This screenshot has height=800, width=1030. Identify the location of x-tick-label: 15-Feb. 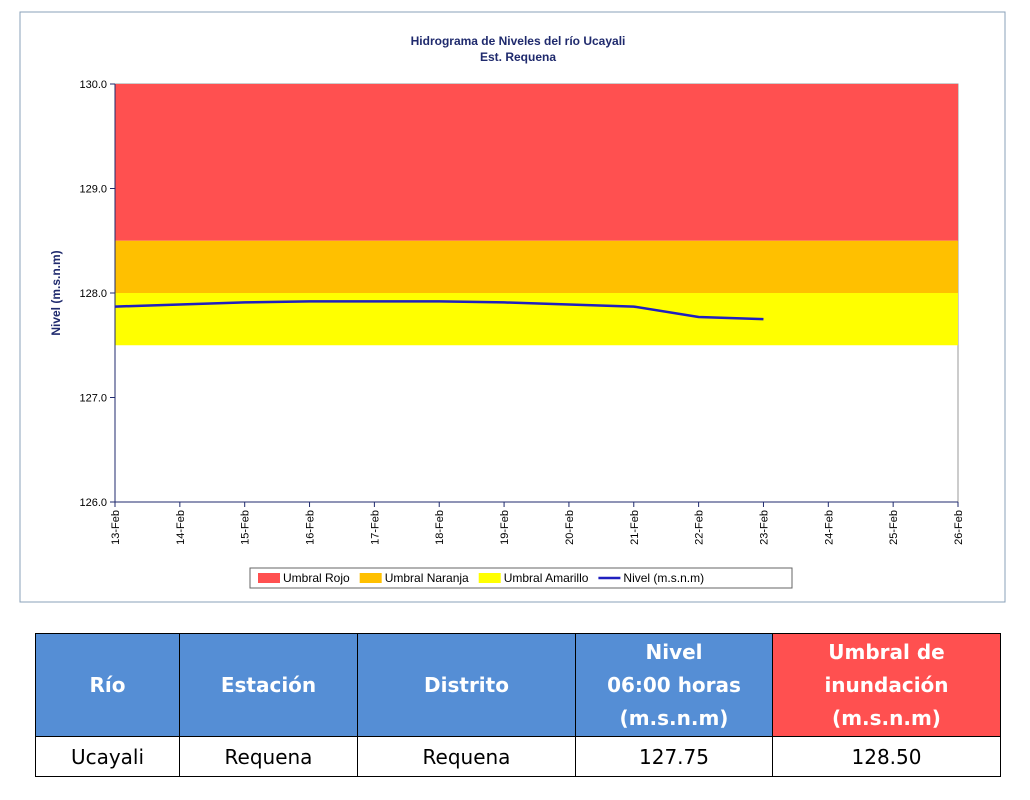
(246, 527).